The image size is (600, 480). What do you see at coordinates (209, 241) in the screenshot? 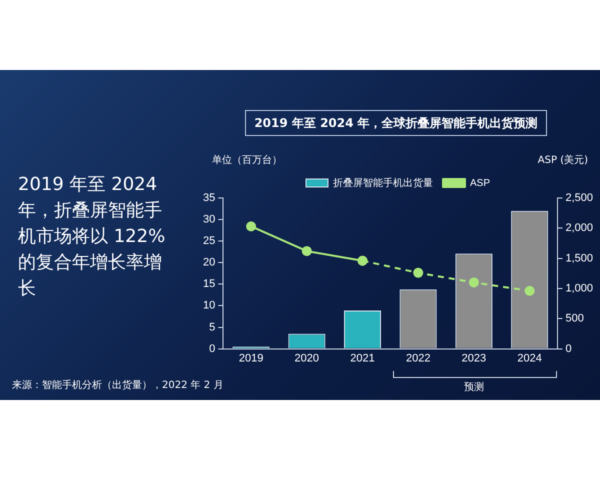
I see `y-tick-label: 25` at bounding box center [209, 241].